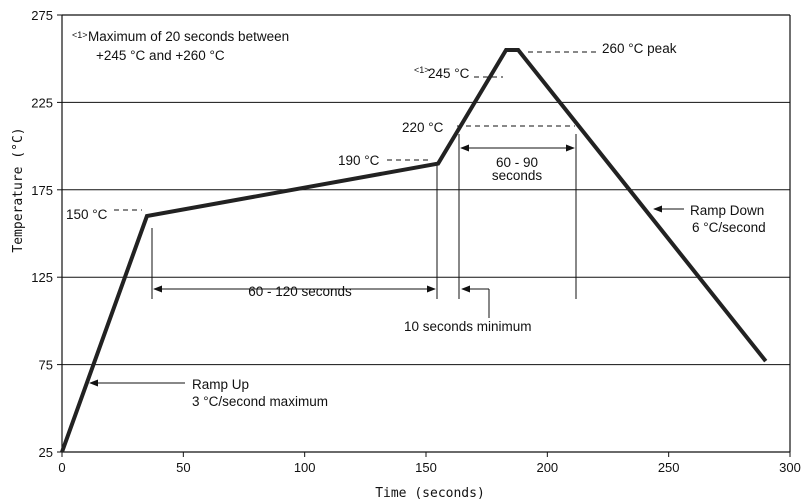 The width and height of the screenshot is (804, 502). What do you see at coordinates (430, 493) in the screenshot?
I see `x-axis-title: Time (seconds)` at bounding box center [430, 493].